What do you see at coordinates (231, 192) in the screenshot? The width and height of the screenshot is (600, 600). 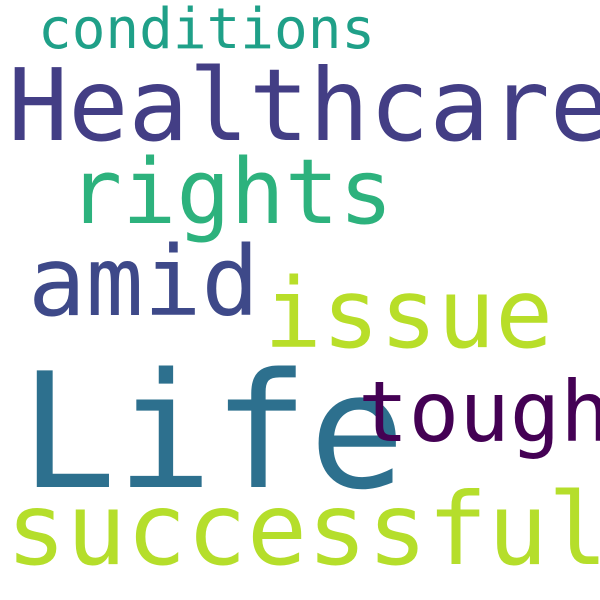 I see `word-rights: rights` at bounding box center [231, 192].